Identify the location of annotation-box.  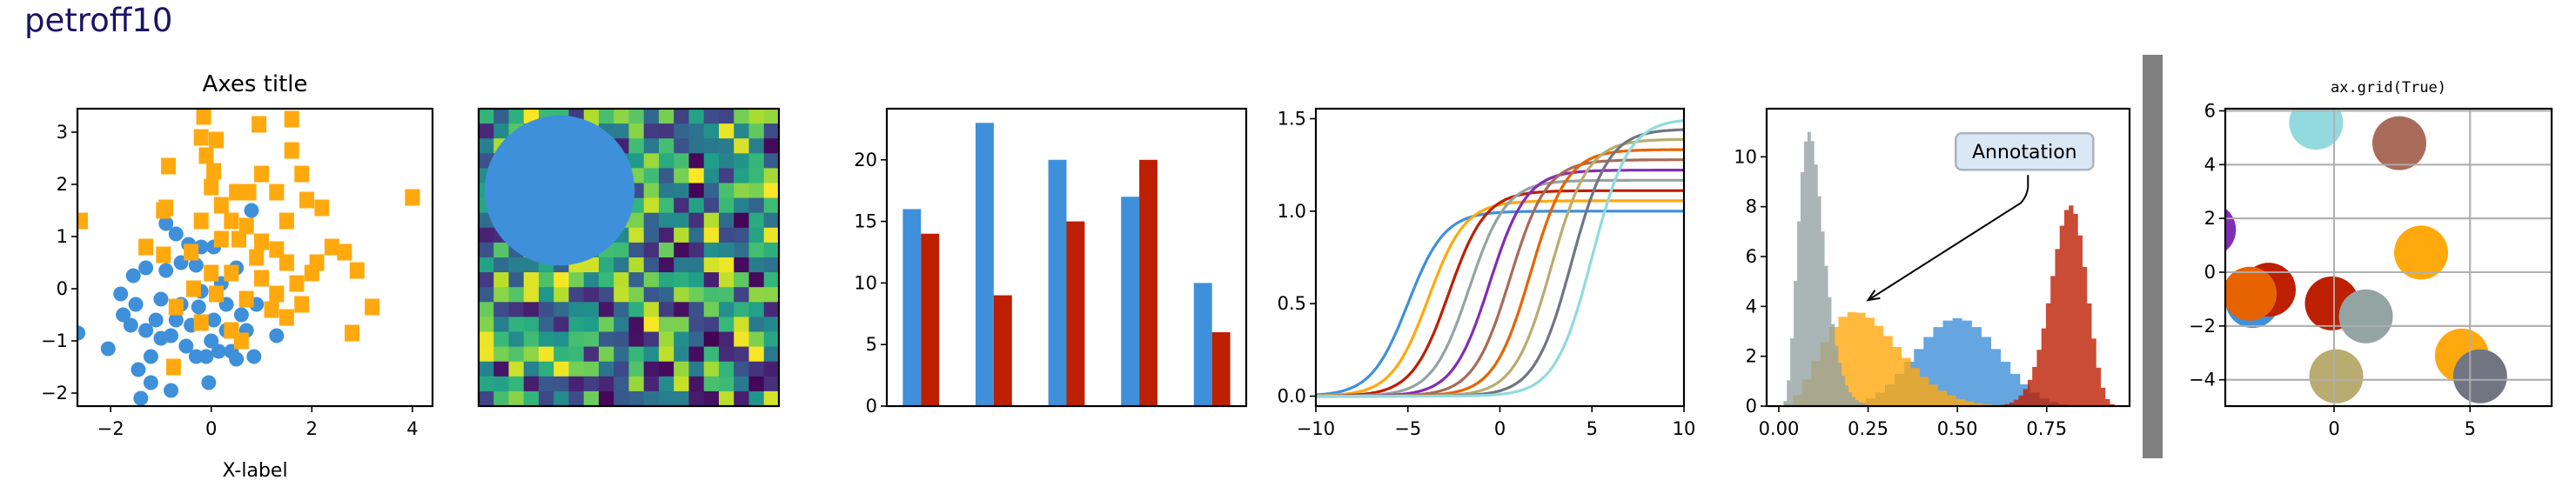
(2025, 151).